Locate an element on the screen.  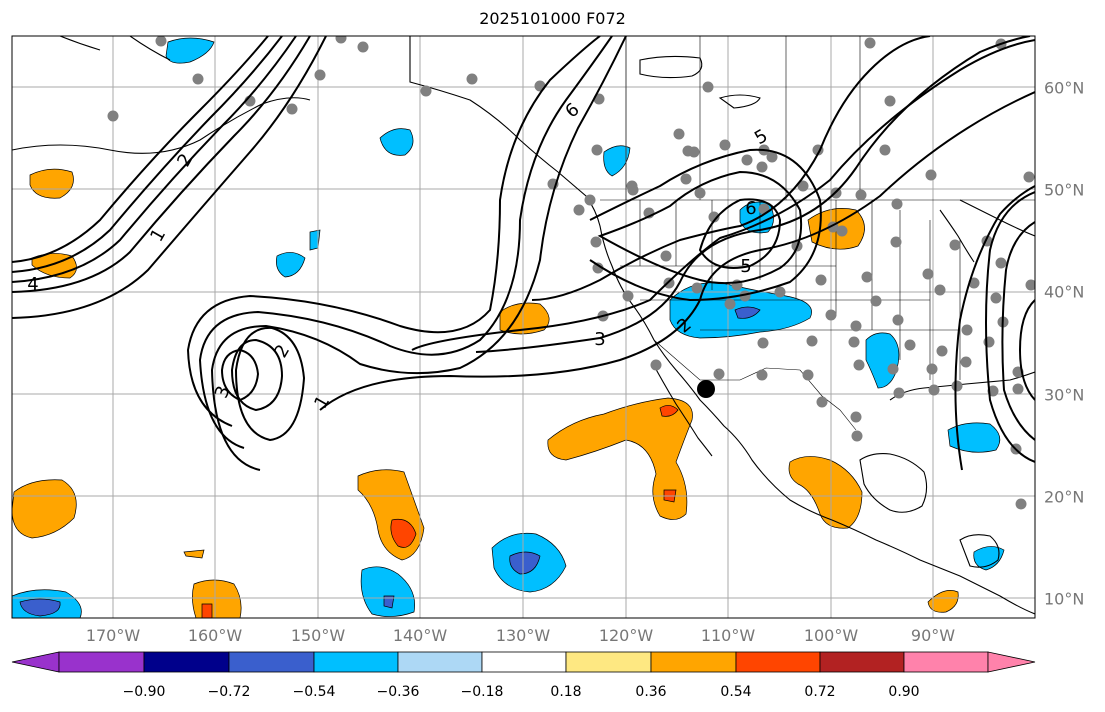
colorbar-tick-label: 0.18 is located at coordinates (566, 692).